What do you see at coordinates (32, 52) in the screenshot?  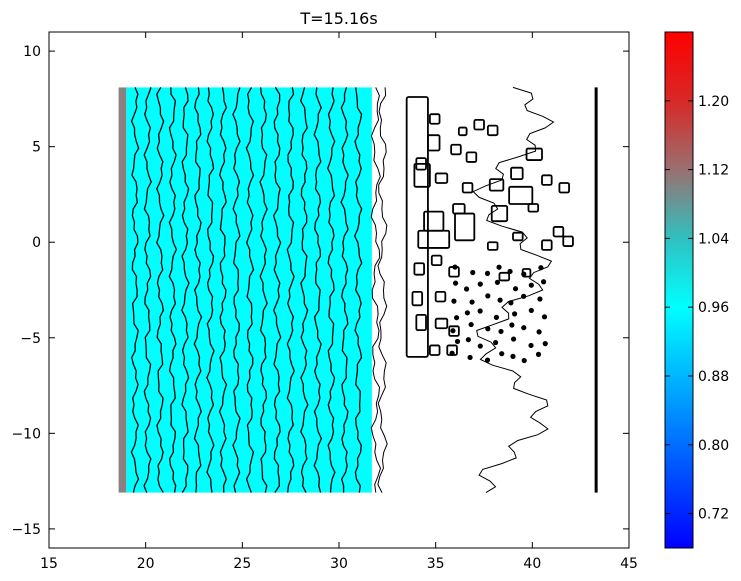 I see `y-tick-label: 10` at bounding box center [32, 52].